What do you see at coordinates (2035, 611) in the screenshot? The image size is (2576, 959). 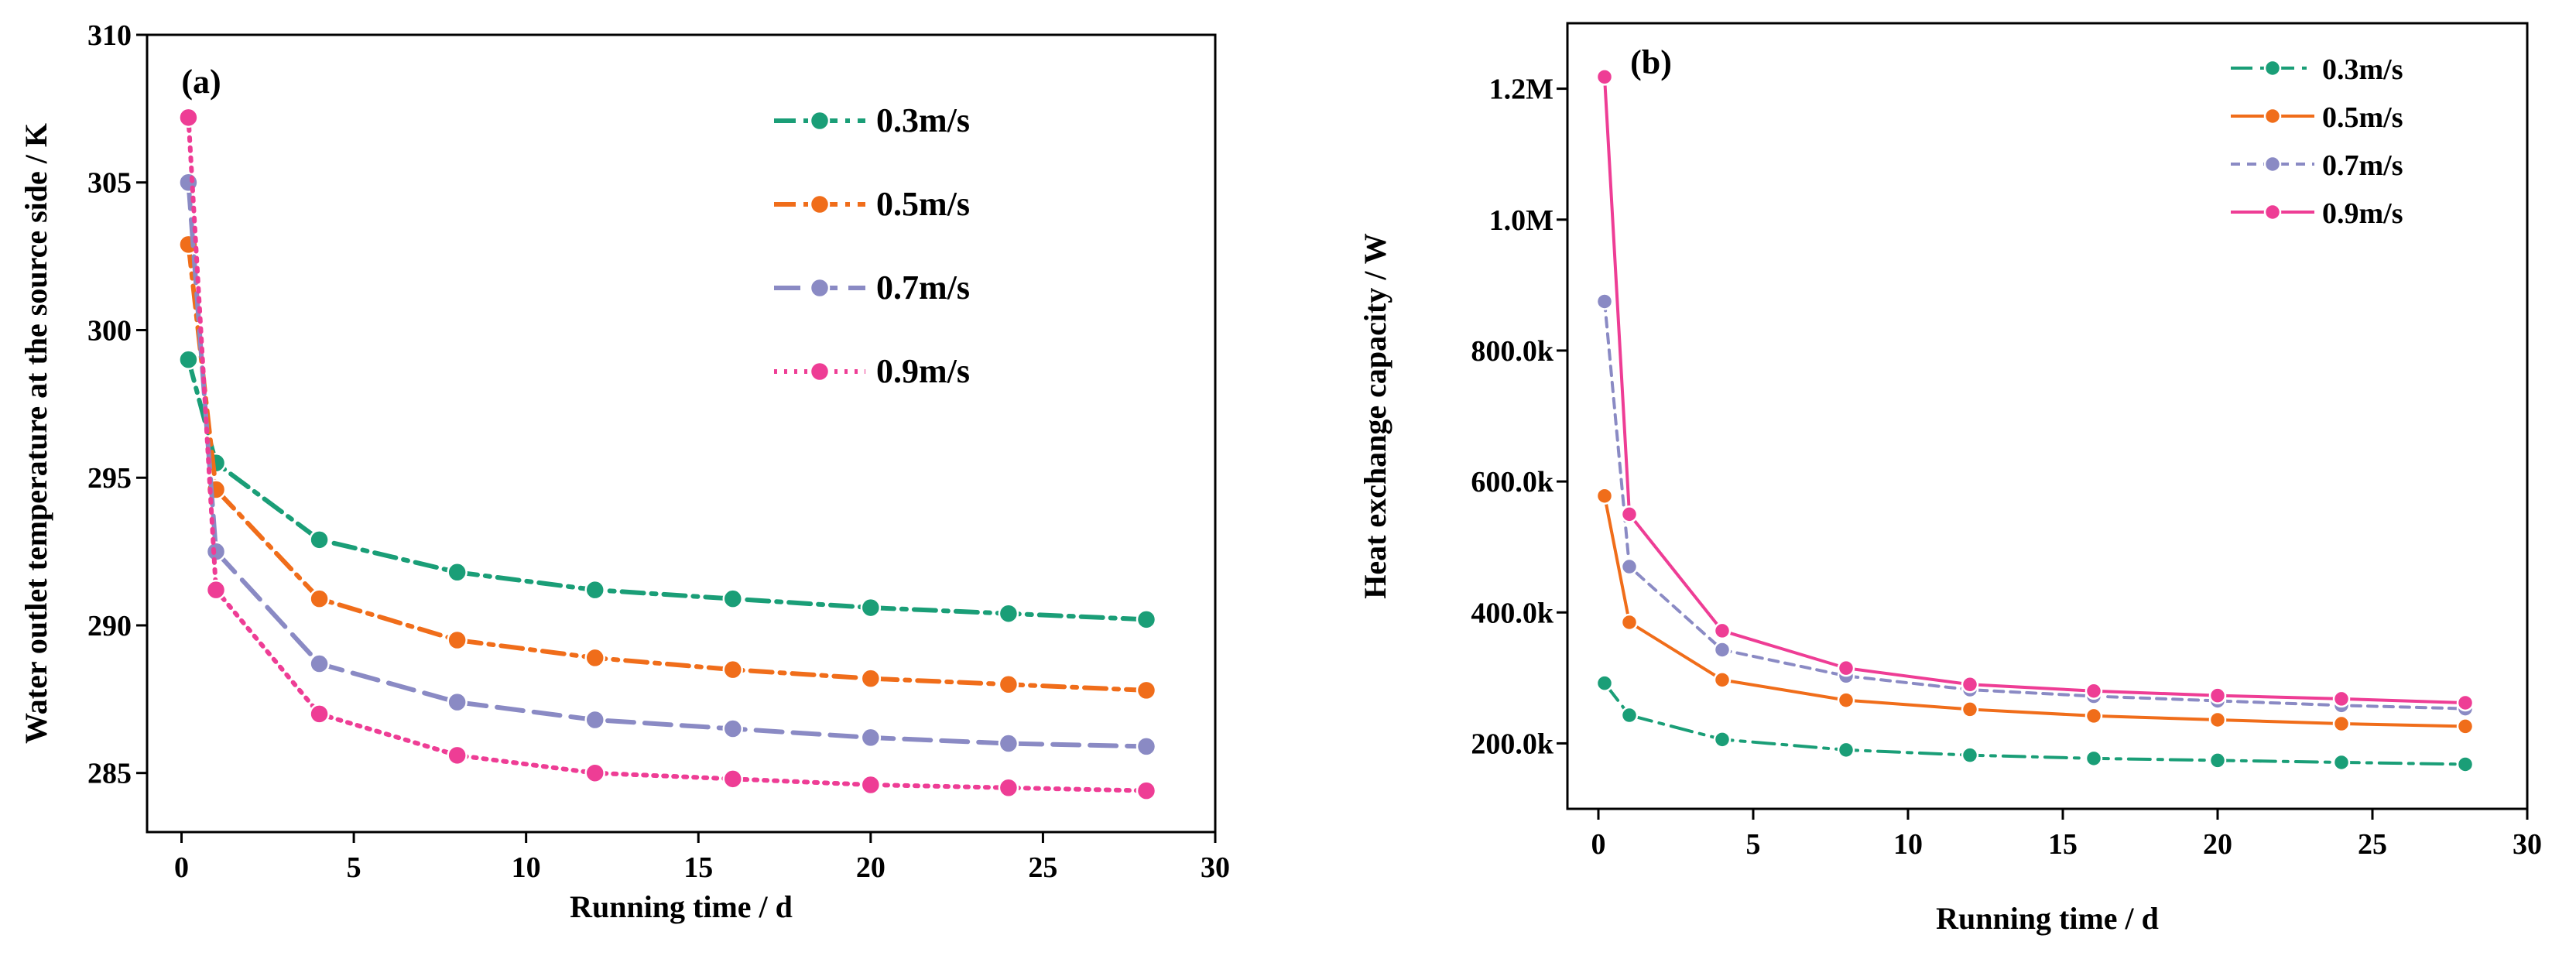 I see `series-0.5m/s` at bounding box center [2035, 611].